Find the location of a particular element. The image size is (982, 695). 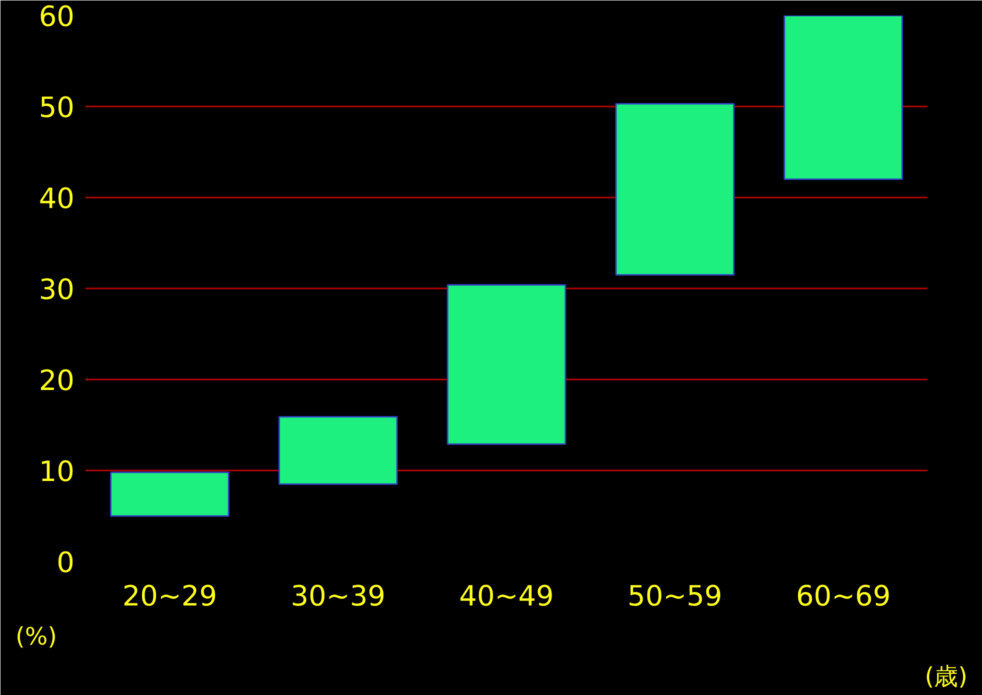

y-tick-label: 60 is located at coordinates (56, 16).